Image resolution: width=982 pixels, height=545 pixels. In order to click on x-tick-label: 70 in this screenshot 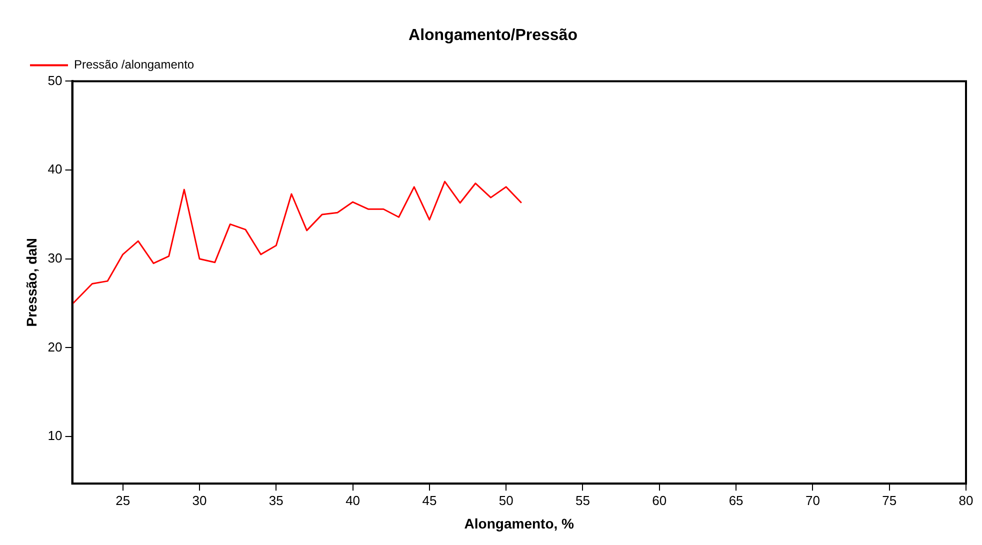, I will do `click(812, 500)`.